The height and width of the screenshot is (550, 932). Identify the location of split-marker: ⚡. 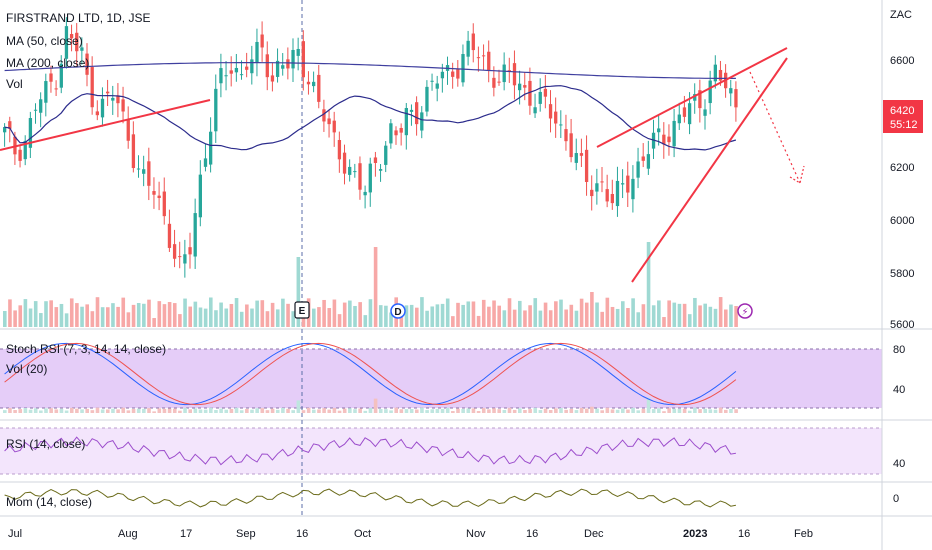
(745, 311).